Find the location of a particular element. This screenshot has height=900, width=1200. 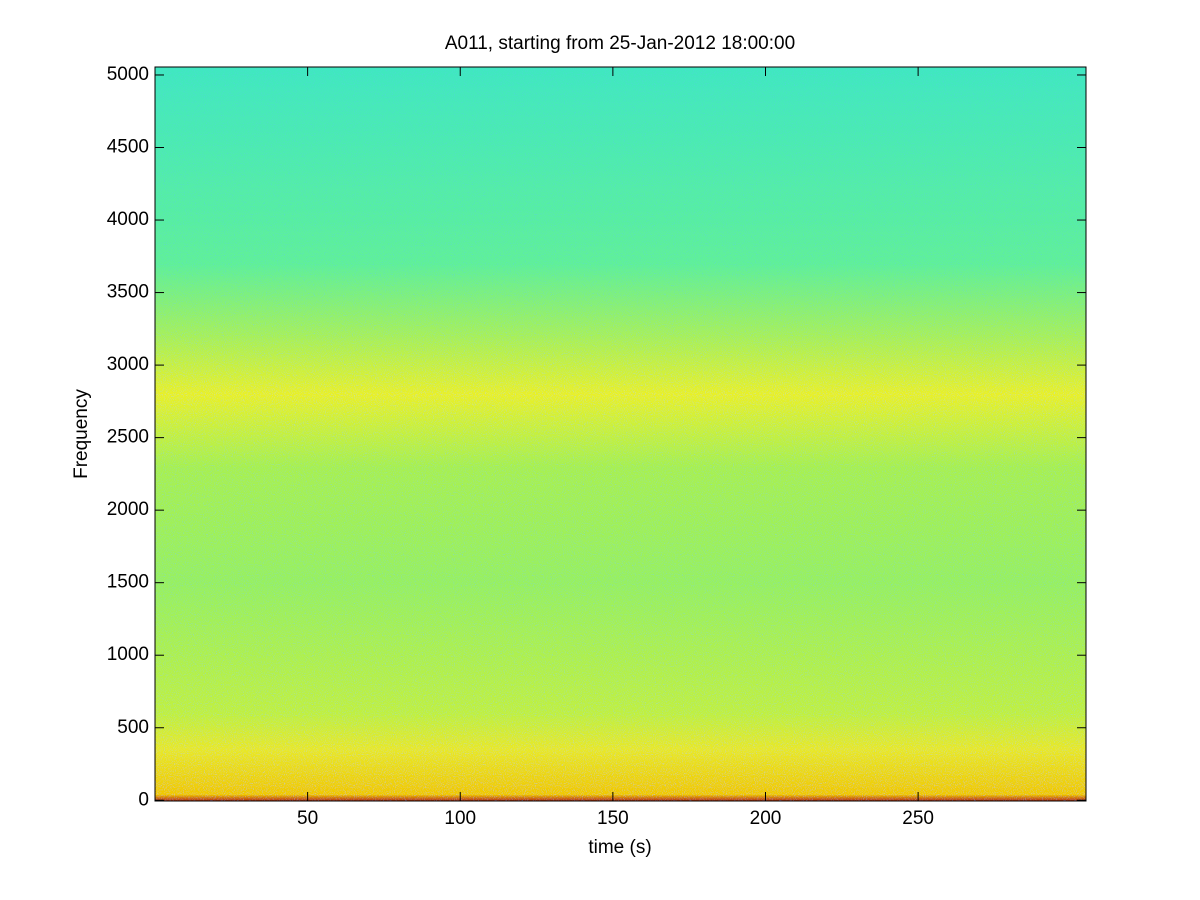

y-tick-label: 0 is located at coordinates (143, 799).